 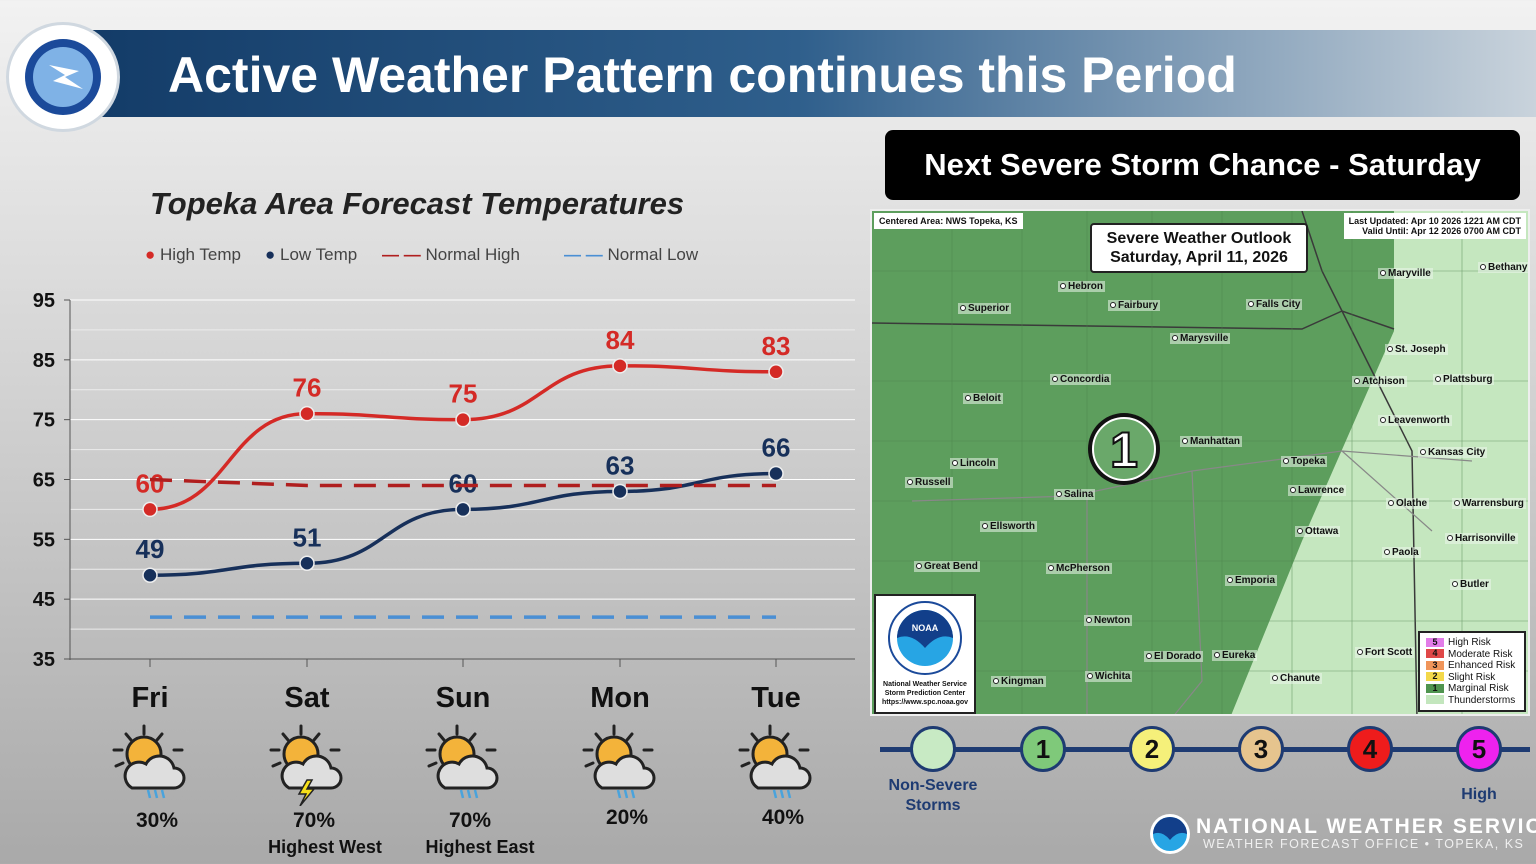 What do you see at coordinates (1379, 381) in the screenshot?
I see `city-label: Atchison` at bounding box center [1379, 381].